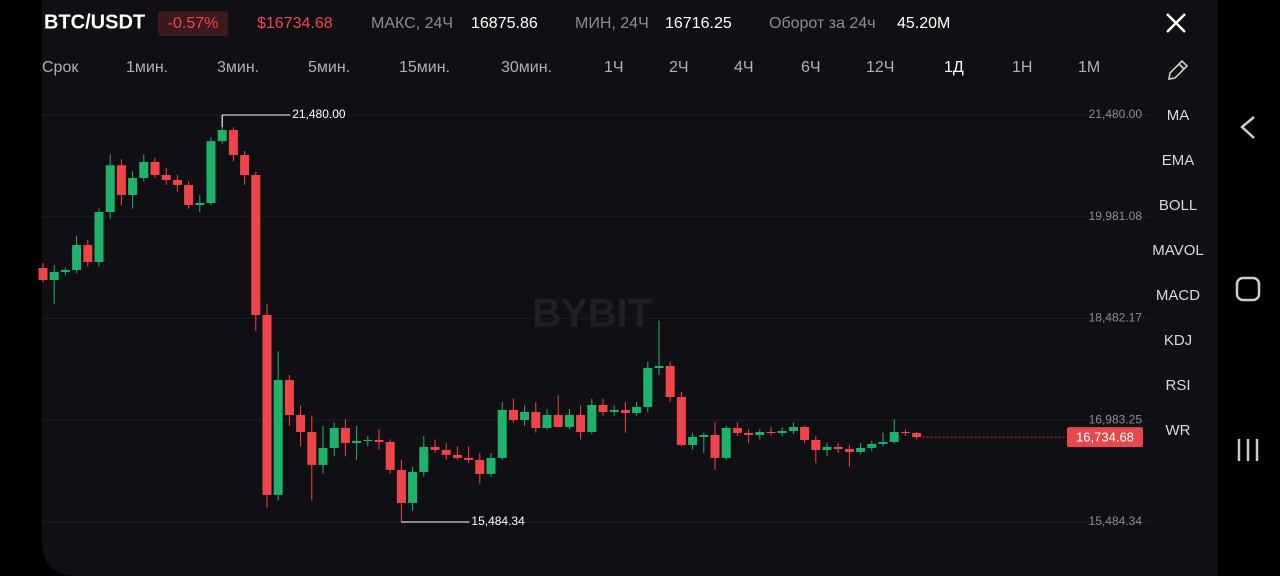 The width and height of the screenshot is (1280, 576). I want to click on close-button, so click(1176, 23).